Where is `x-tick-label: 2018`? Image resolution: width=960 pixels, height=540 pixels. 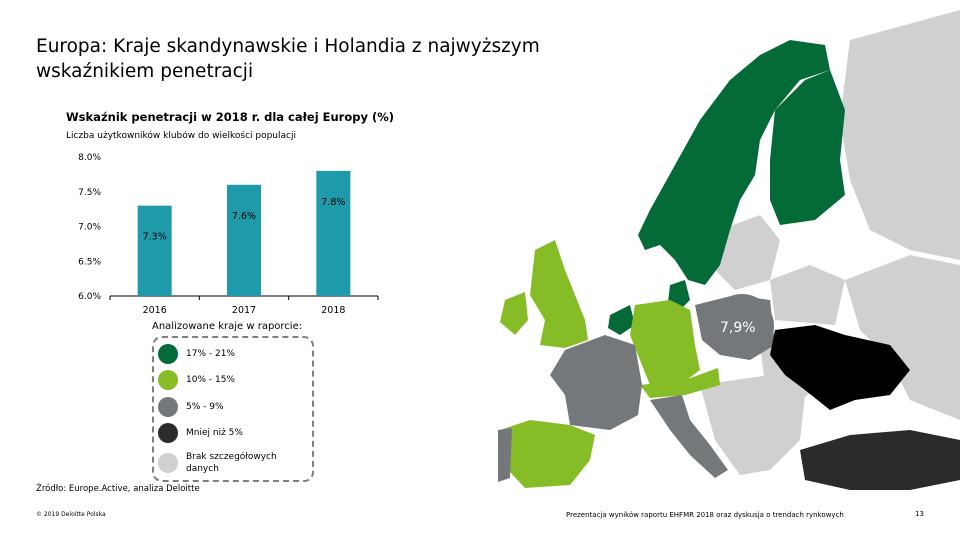
x-tick-label: 2018 is located at coordinates (333, 310).